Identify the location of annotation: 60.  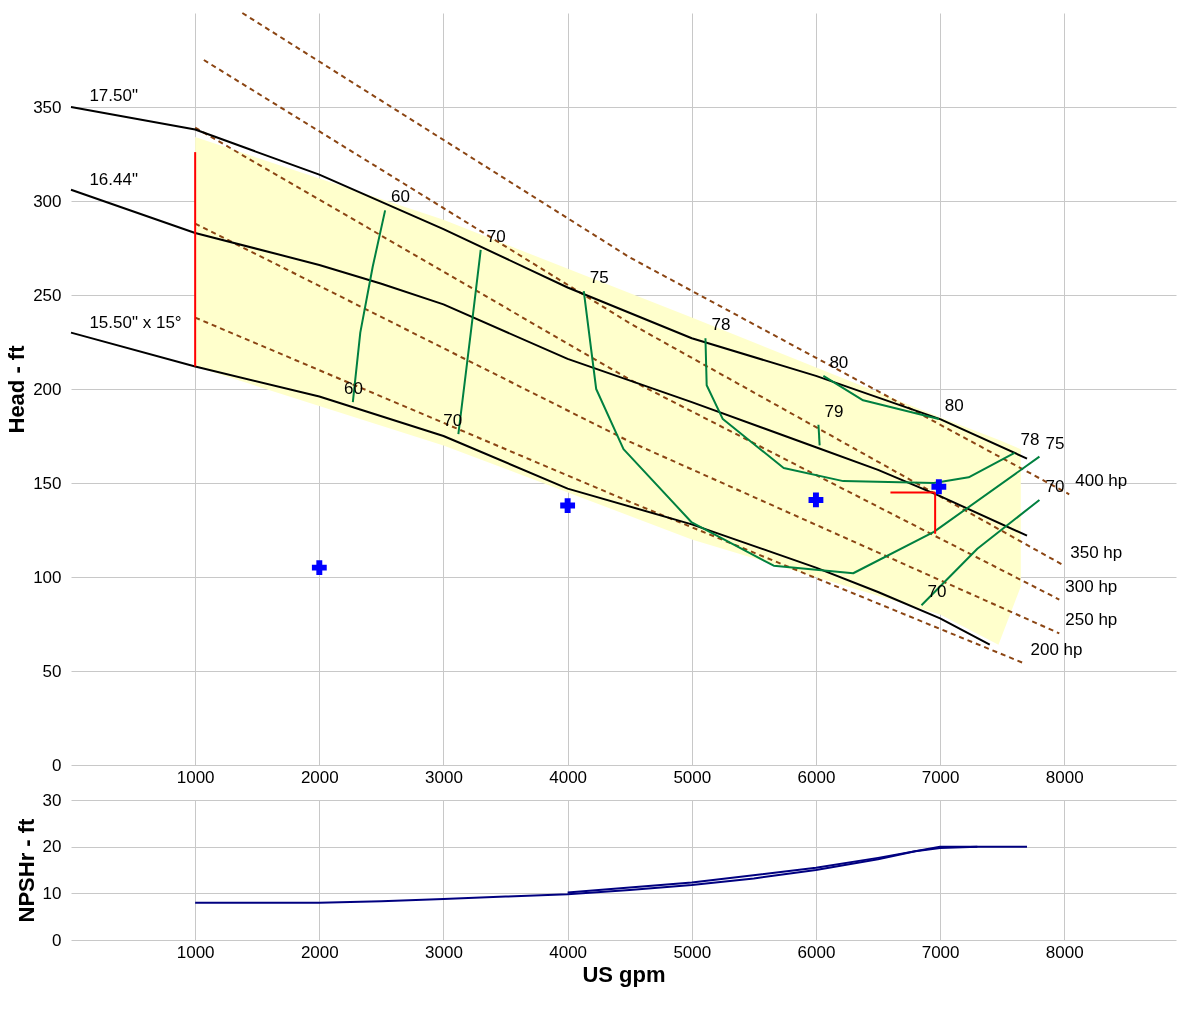
(401, 197).